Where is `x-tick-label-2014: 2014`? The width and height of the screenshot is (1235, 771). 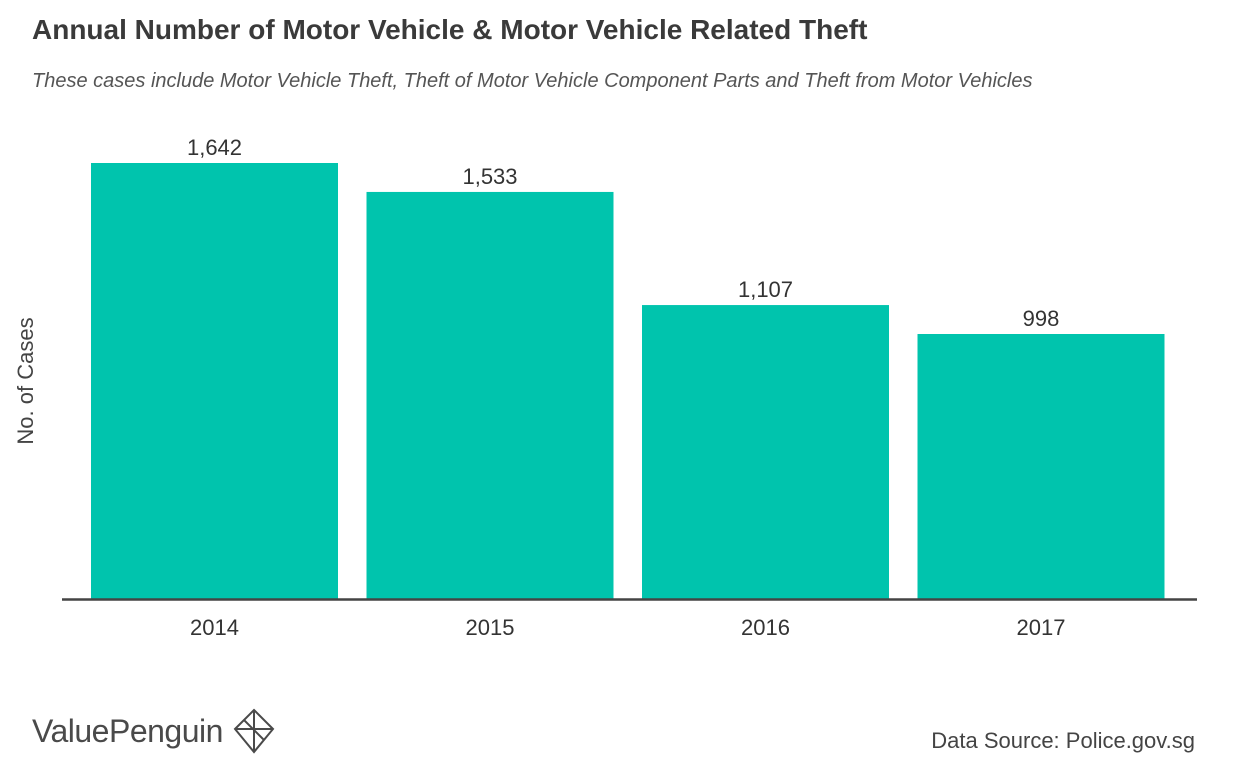
x-tick-label-2014: 2014 is located at coordinates (214, 627).